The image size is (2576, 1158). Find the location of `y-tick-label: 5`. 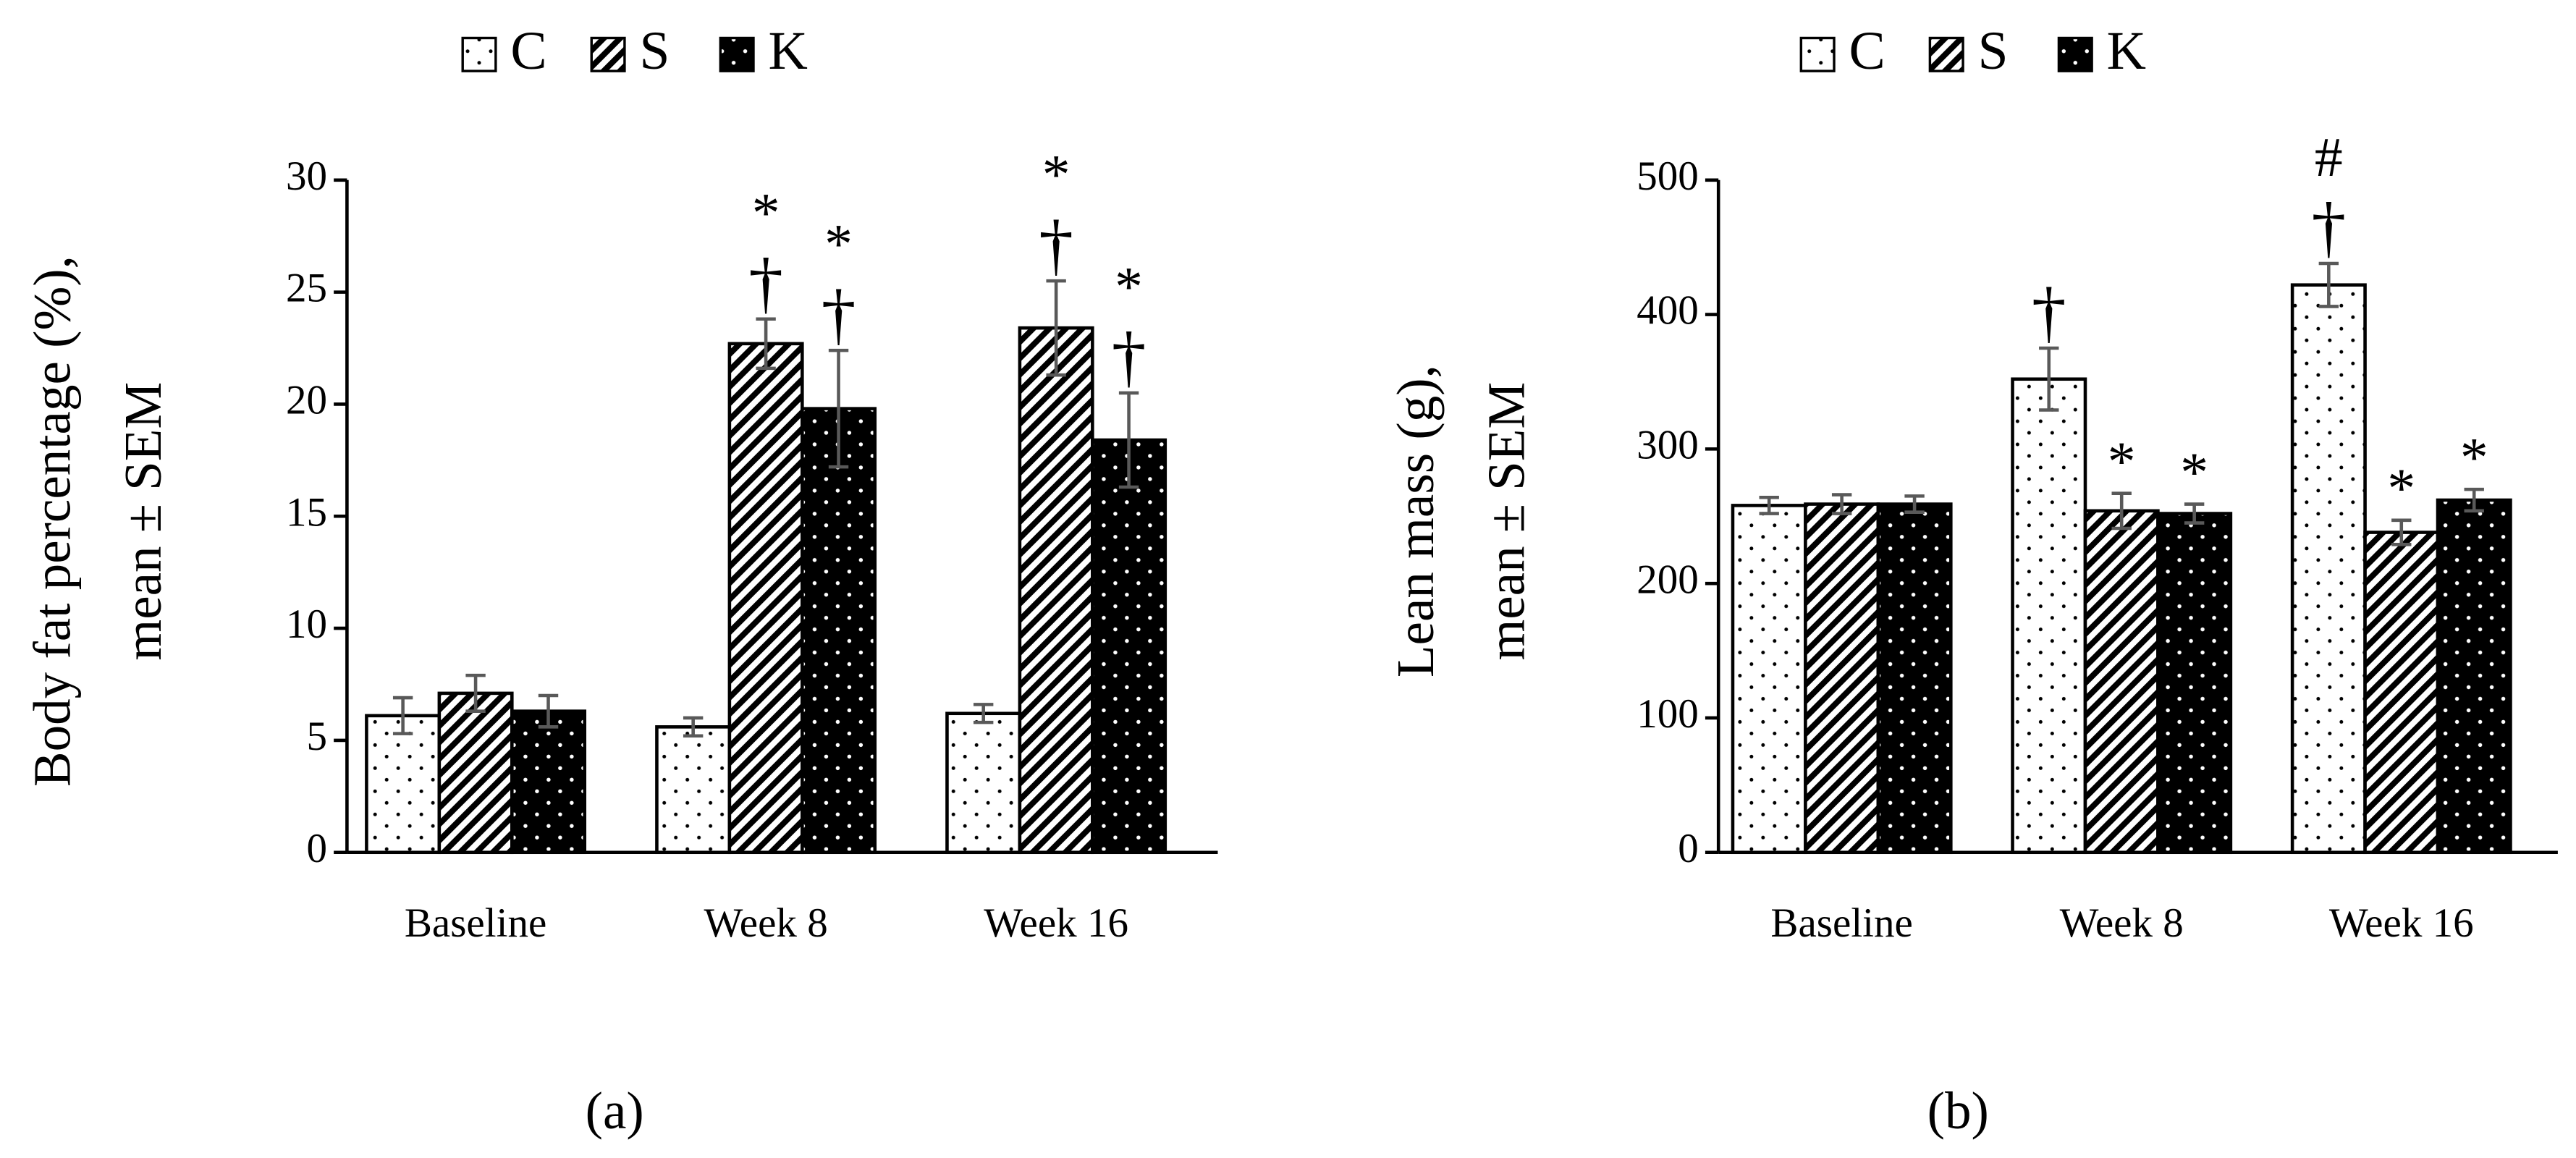

y-tick-label: 5 is located at coordinates (317, 736).